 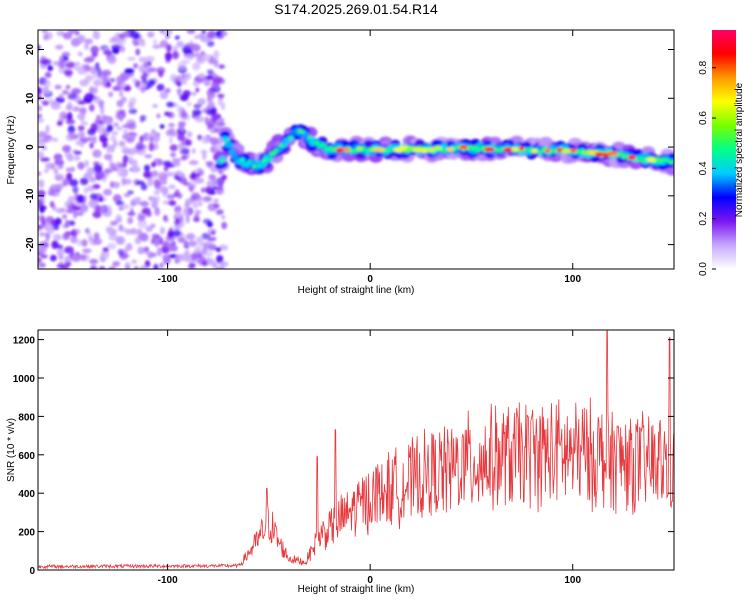 What do you see at coordinates (11, 450) in the screenshot?
I see `snr-ylabel: SNR (10 * v/v)` at bounding box center [11, 450].